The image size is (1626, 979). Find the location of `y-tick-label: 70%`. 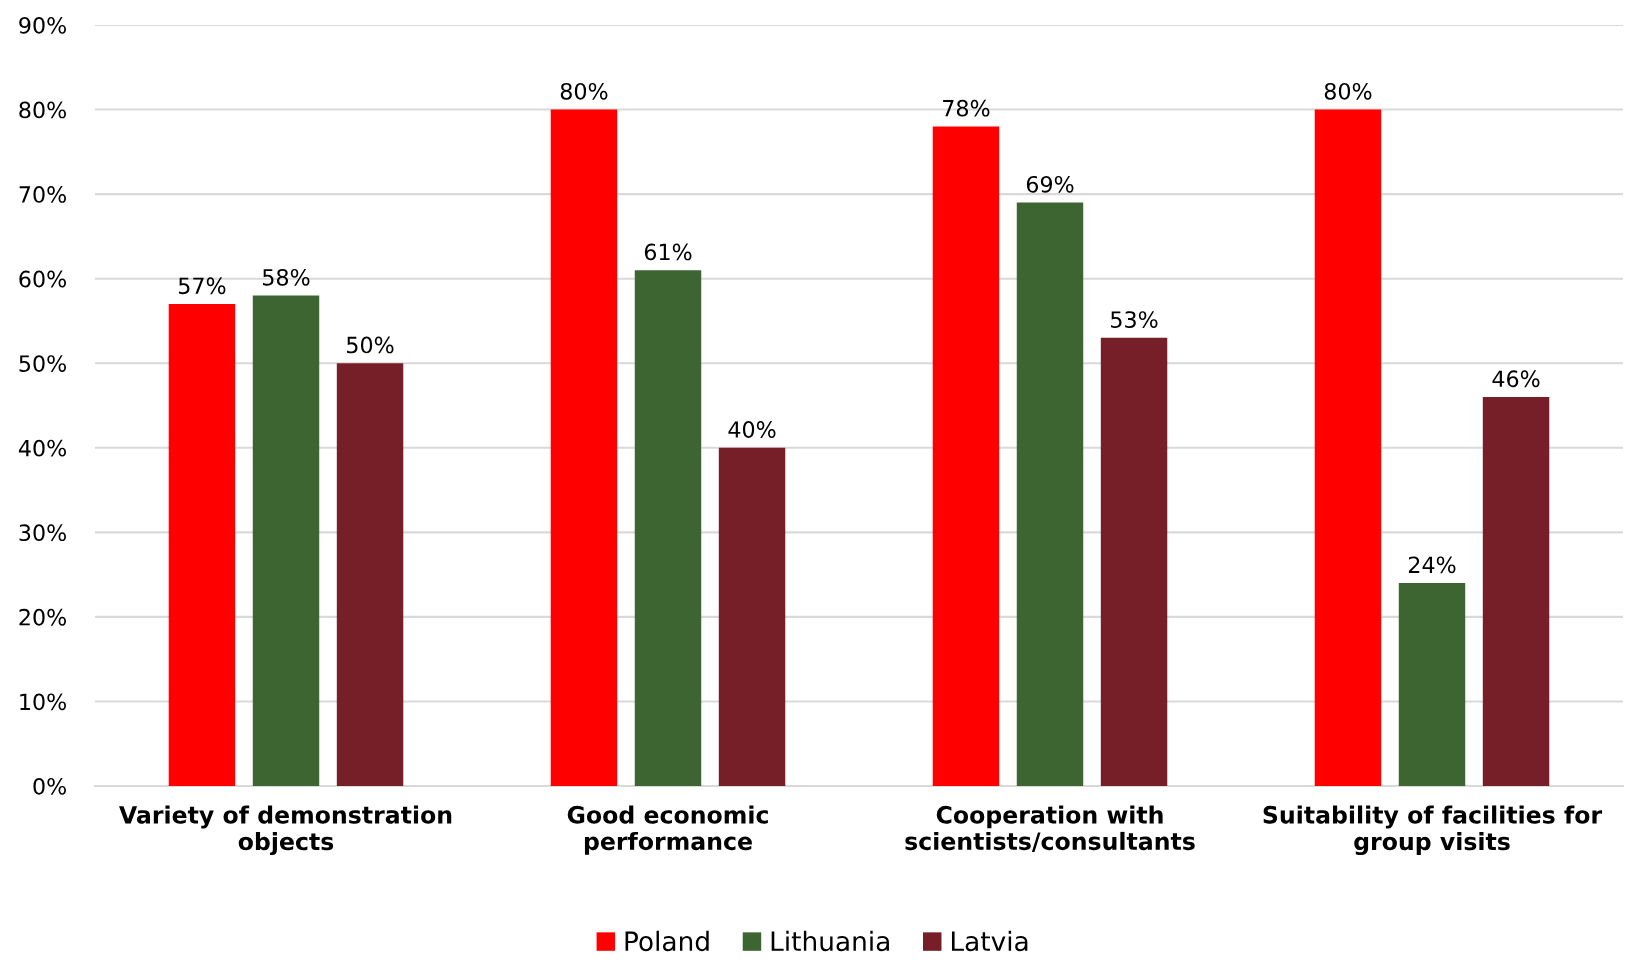

y-tick-label: 70% is located at coordinates (42, 194).